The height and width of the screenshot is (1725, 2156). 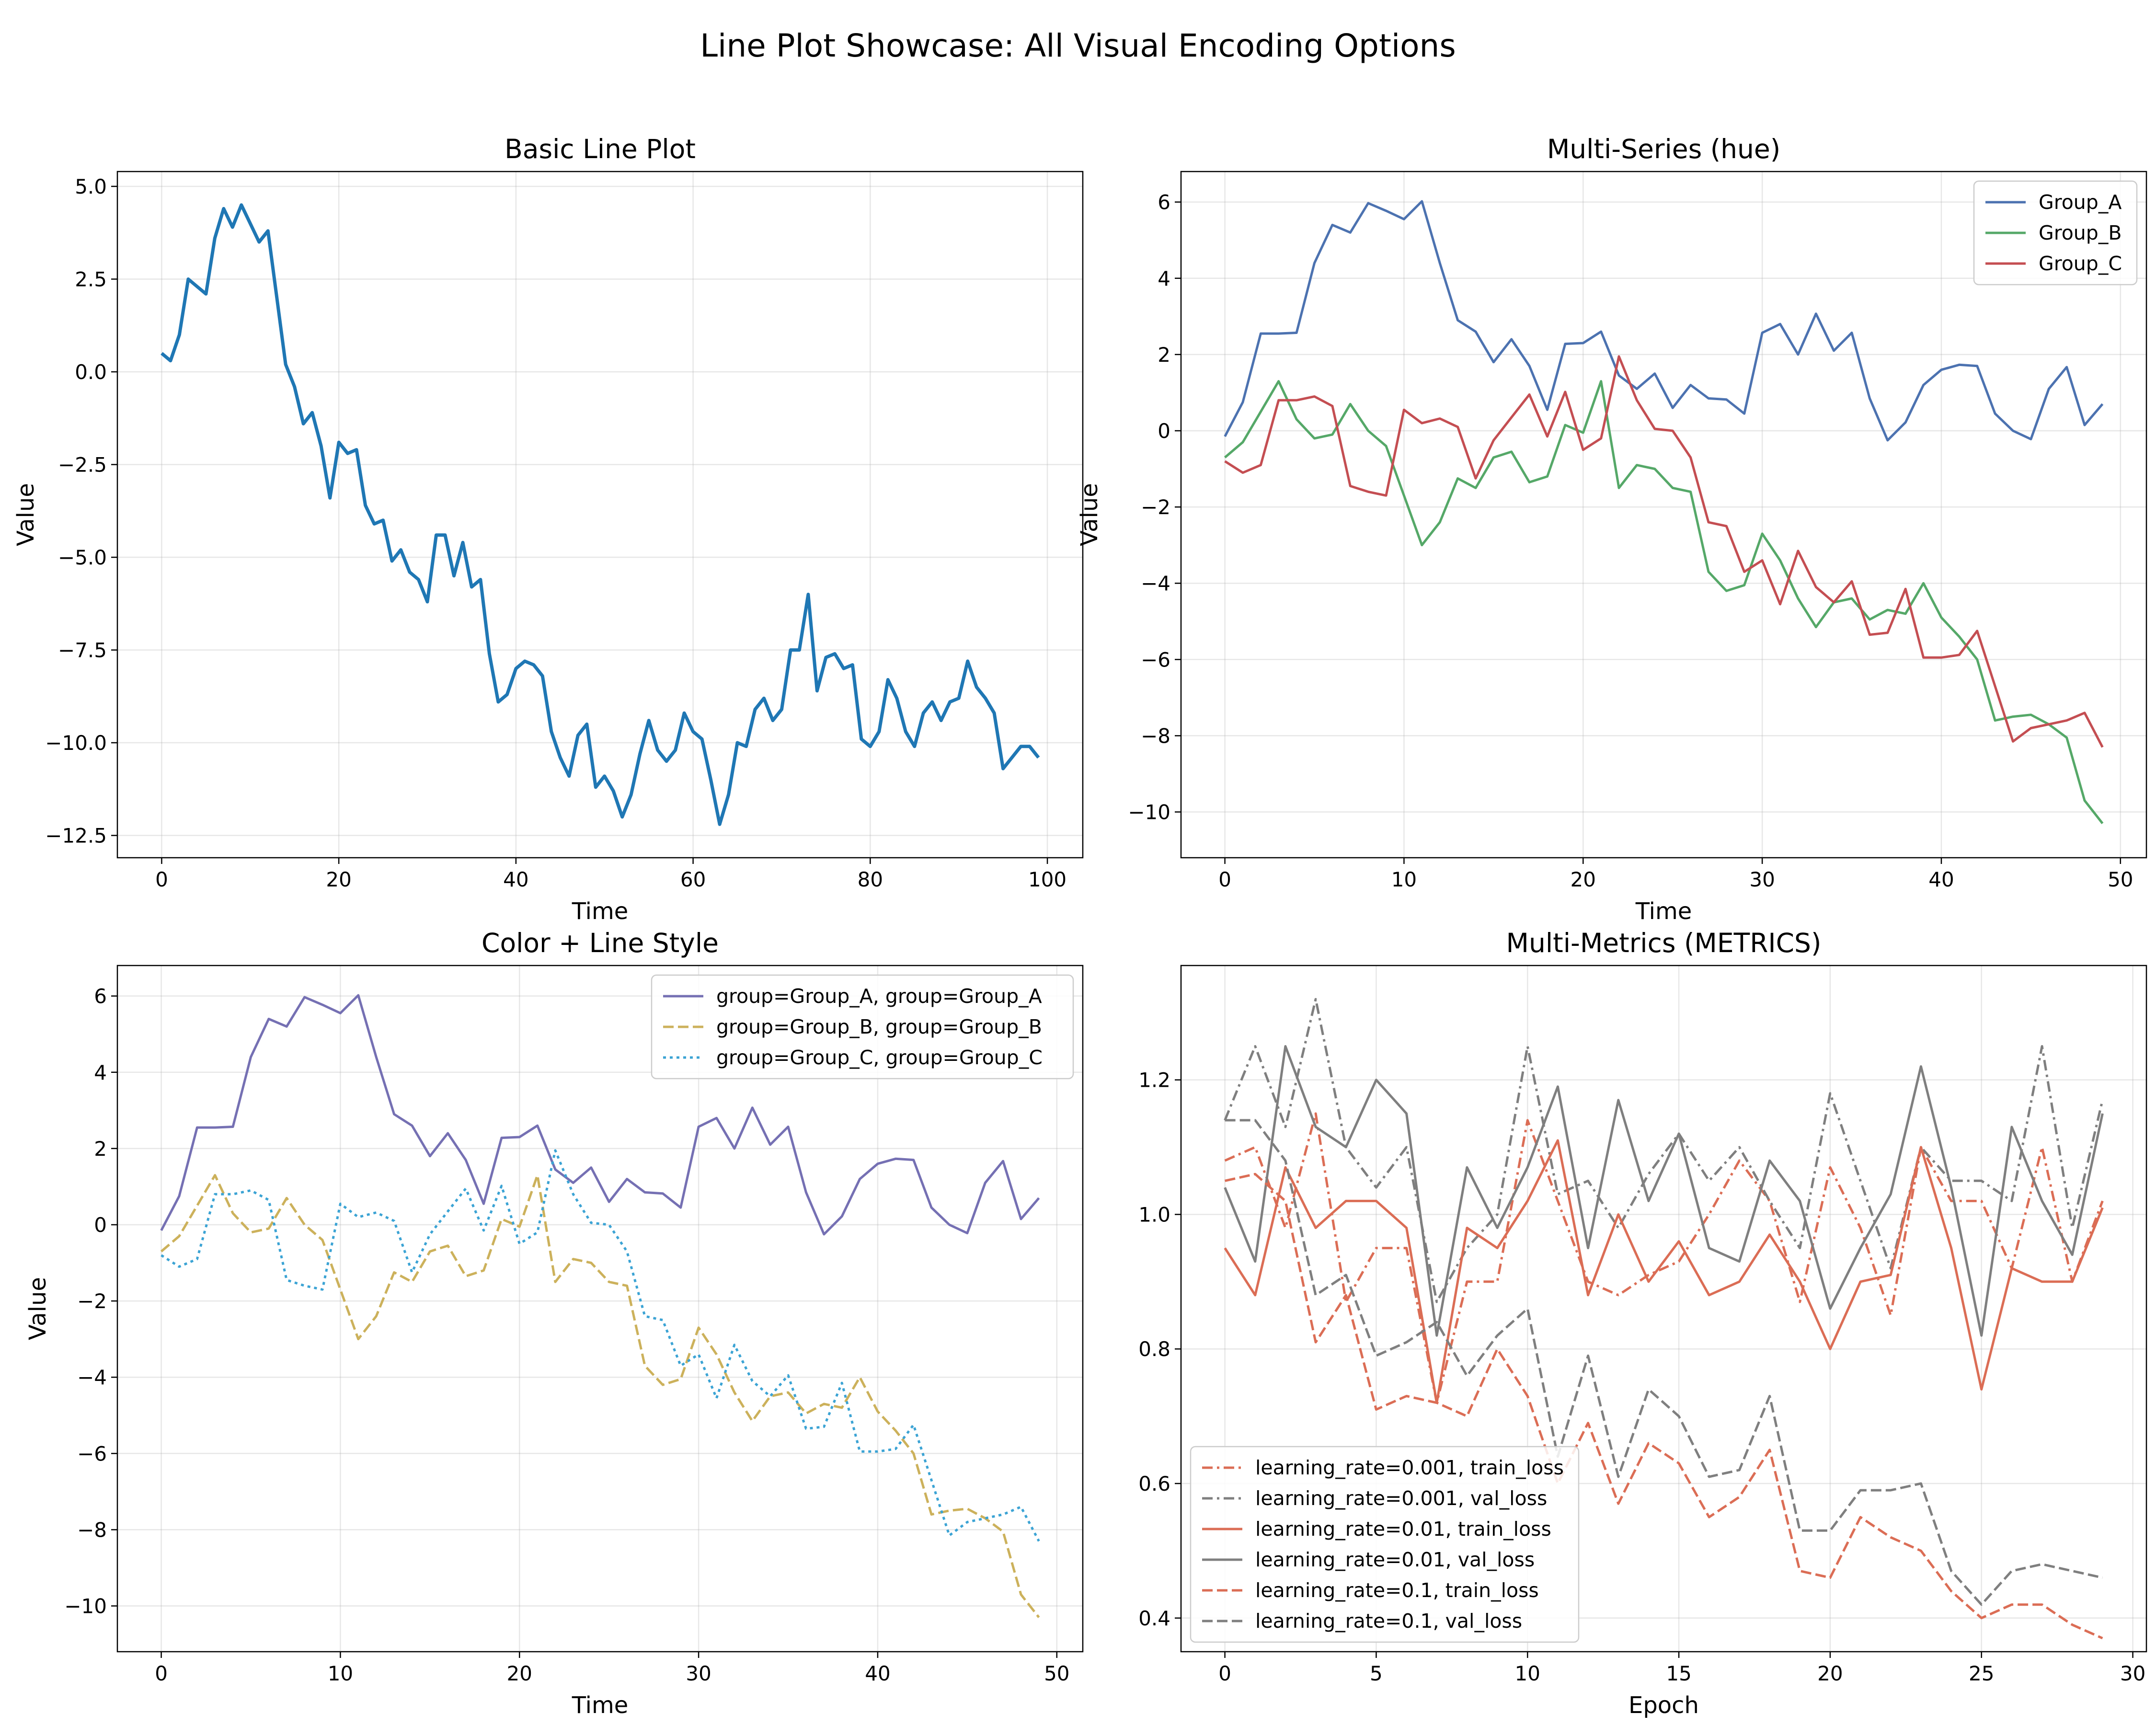 I want to click on y-tick-label: 5.0, so click(x=91, y=186).